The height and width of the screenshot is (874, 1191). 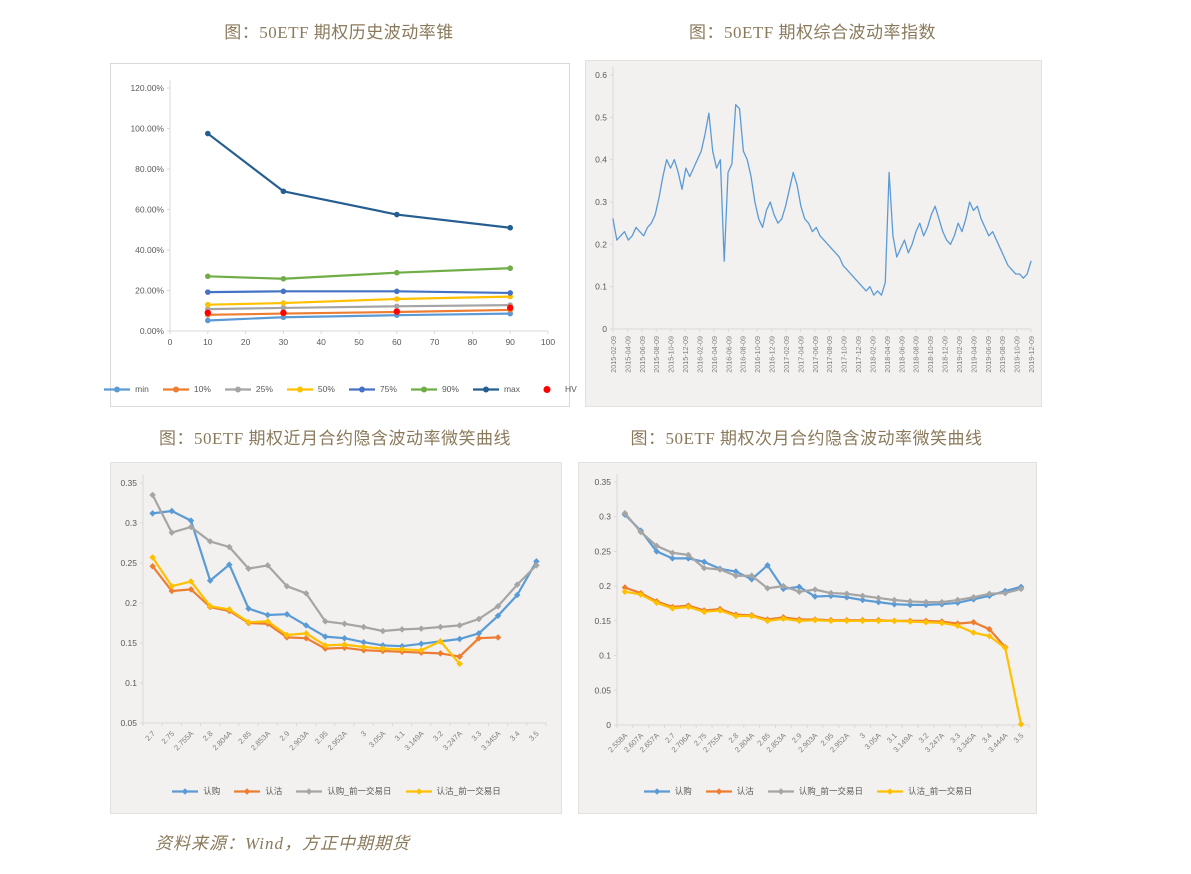 I want to click on svg-text: 2019-04-09, so click(x=973, y=354).